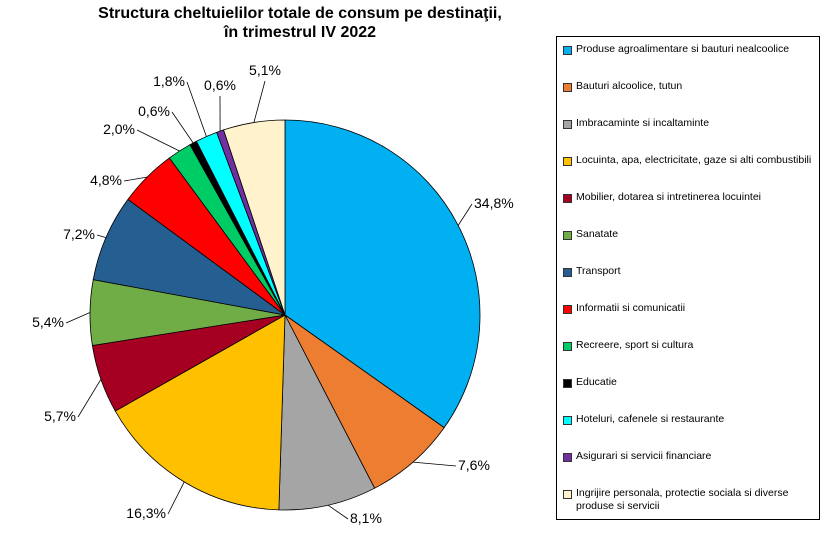  What do you see at coordinates (119, 129) in the screenshot?
I see `data-label: 2,0%` at bounding box center [119, 129].